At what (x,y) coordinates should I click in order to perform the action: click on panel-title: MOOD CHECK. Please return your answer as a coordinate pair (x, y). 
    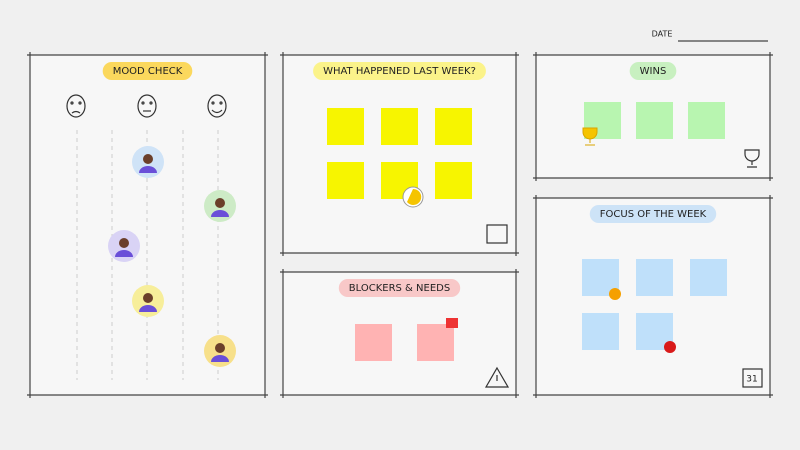
    Looking at the image, I should click on (148, 71).